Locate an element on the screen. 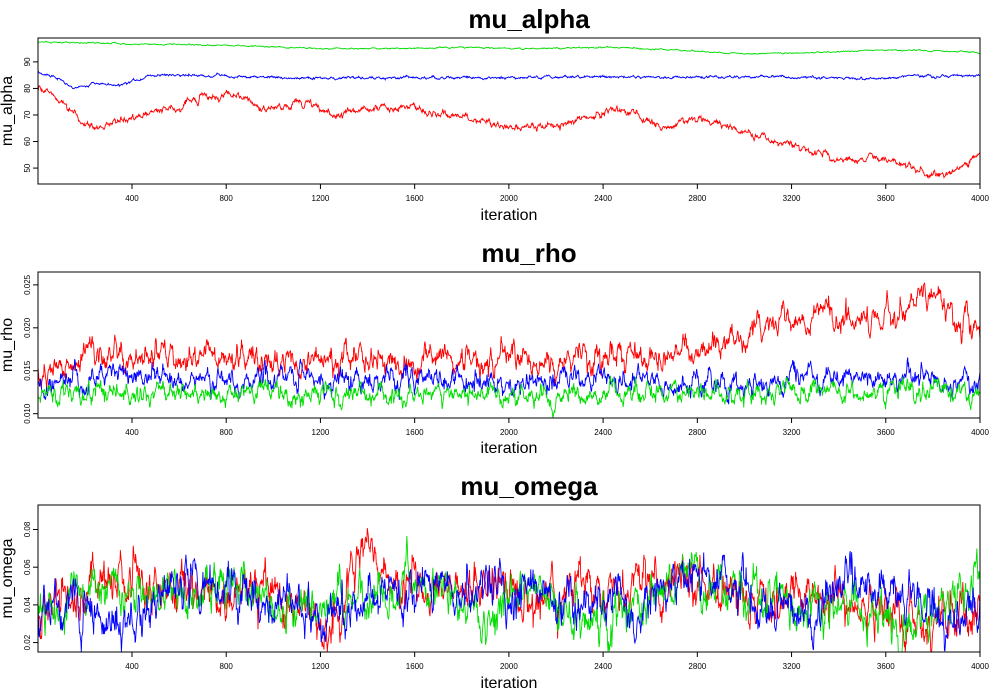 This screenshot has width=1000, height=700. y-axis-label: mu_rho is located at coordinates (8, 345).